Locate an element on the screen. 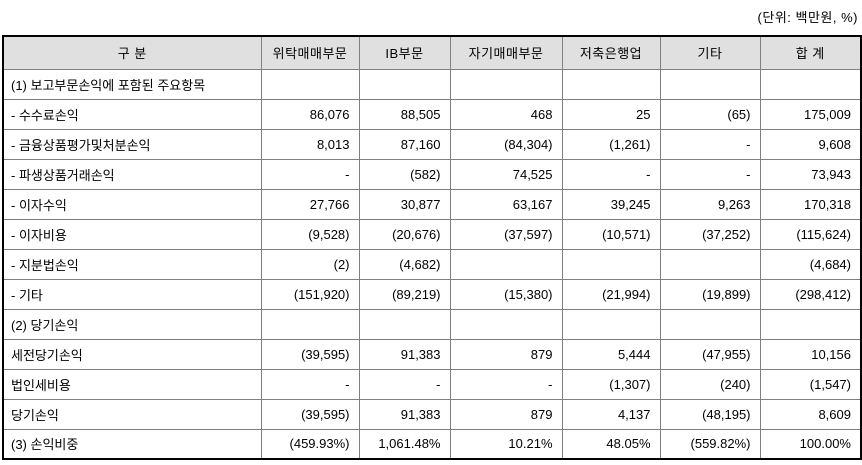  column-header-5: 기타 is located at coordinates (710, 52).